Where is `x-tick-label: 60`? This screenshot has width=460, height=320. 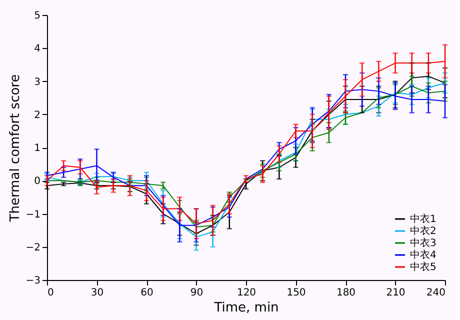 x-tick-label: 60 is located at coordinates (147, 293).